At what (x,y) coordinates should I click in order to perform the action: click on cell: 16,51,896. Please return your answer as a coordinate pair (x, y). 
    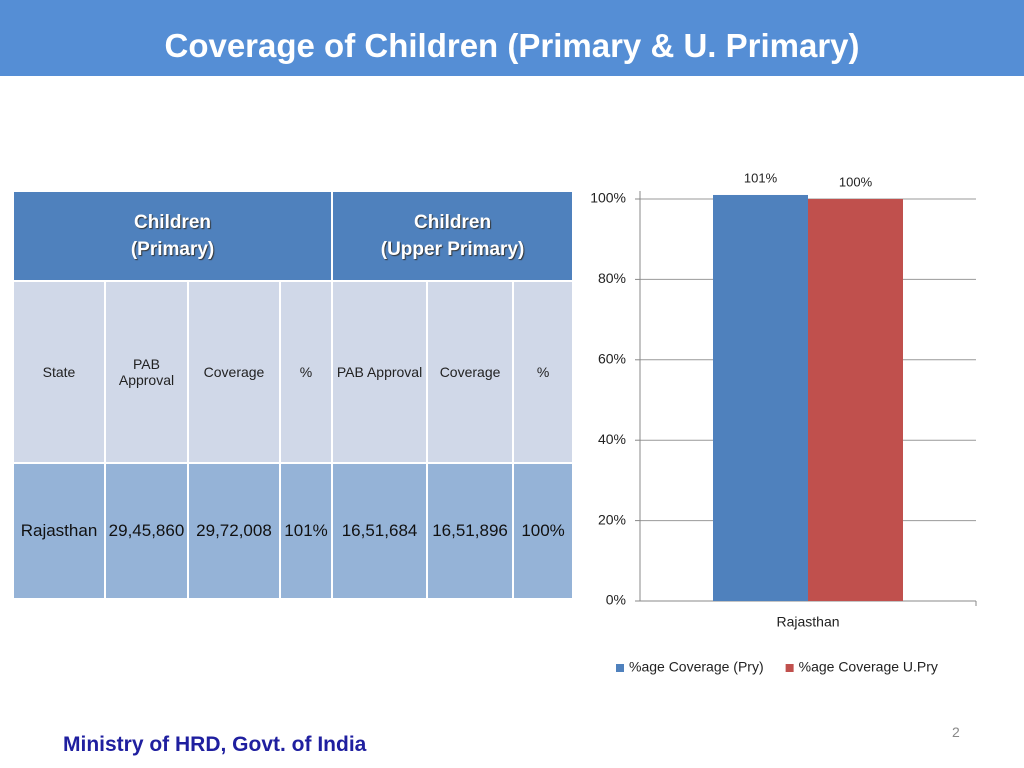
    Looking at the image, I should click on (470, 531).